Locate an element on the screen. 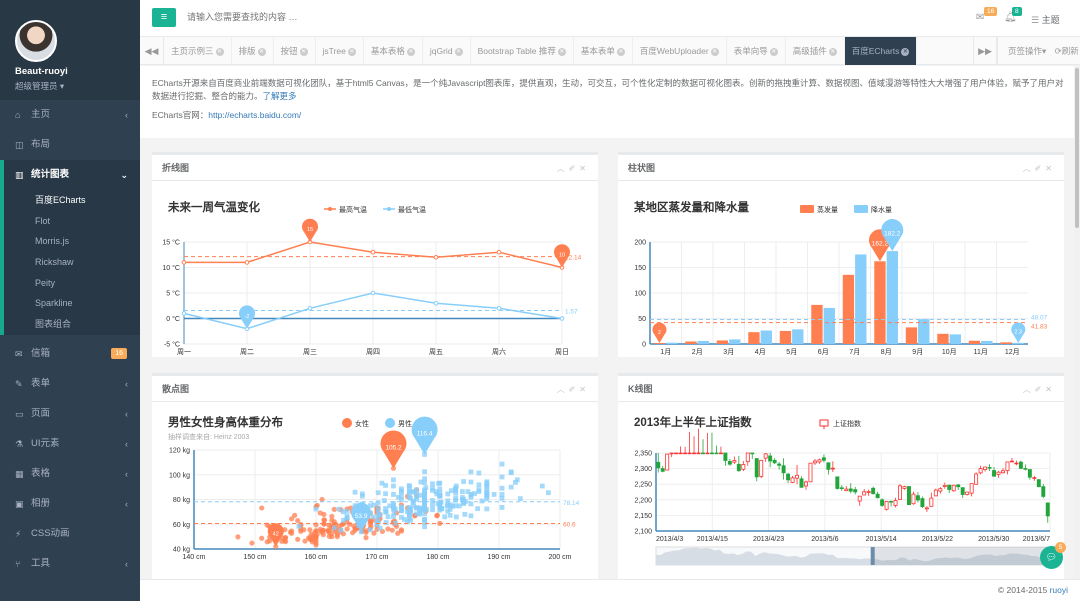  sidebar-item-tools: ⑂ 工具 ‹ is located at coordinates (70, 564).